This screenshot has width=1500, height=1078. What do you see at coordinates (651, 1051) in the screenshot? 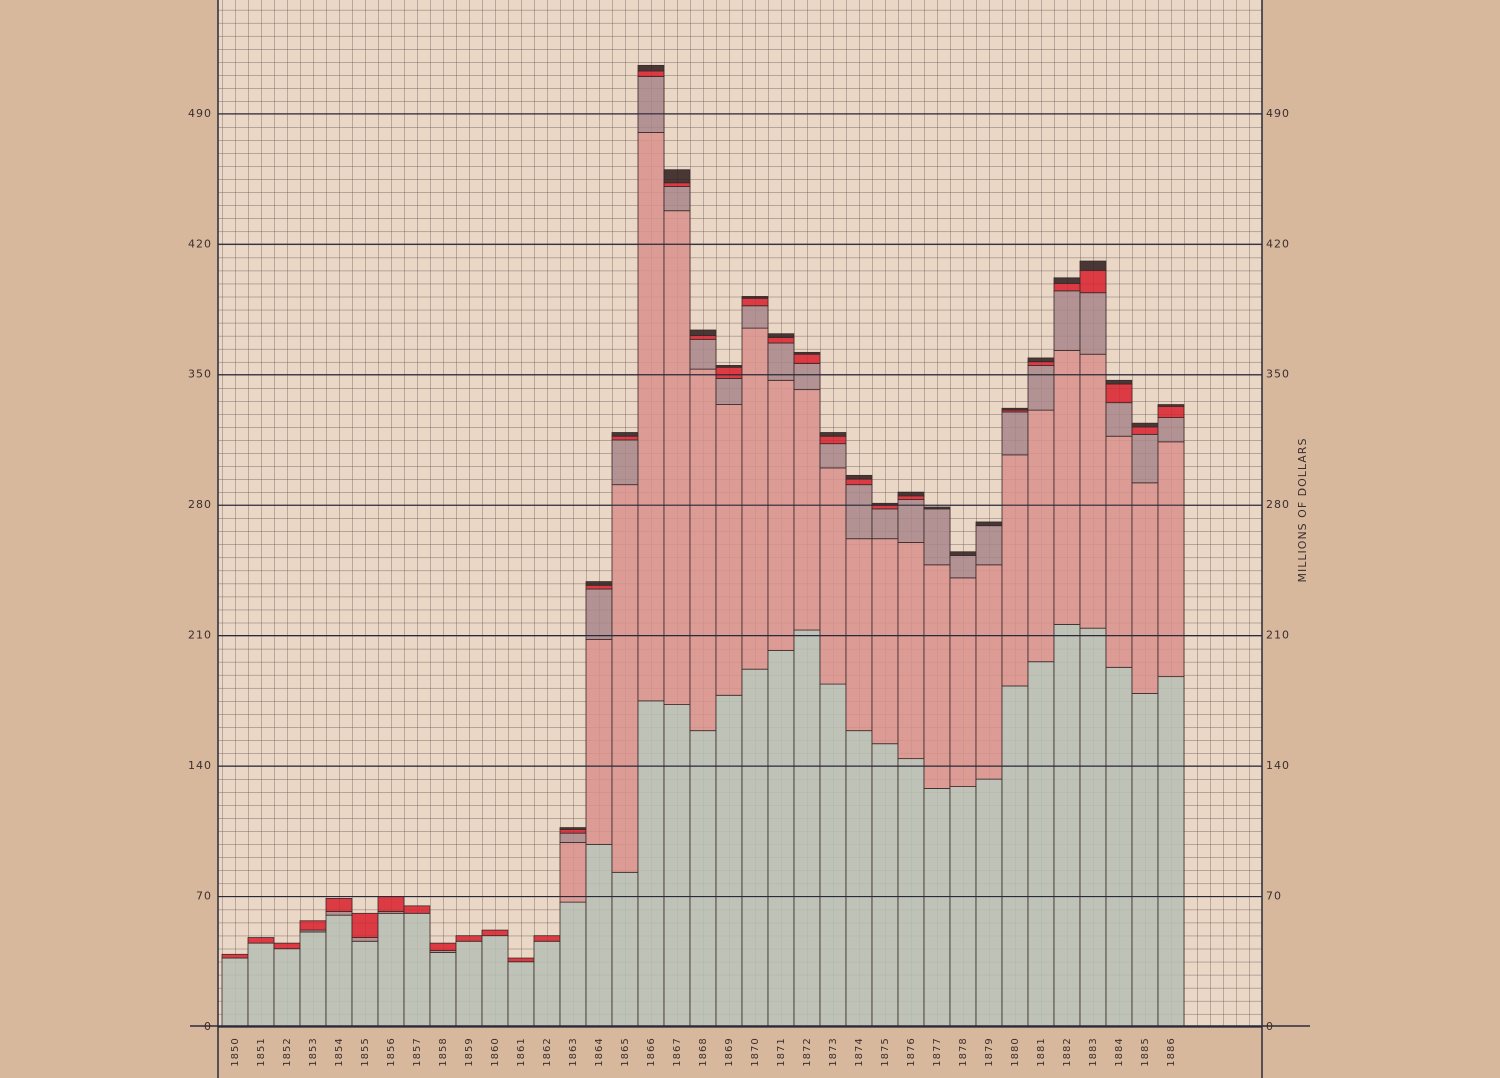
I see `x-tick-label: 1866` at bounding box center [651, 1051].